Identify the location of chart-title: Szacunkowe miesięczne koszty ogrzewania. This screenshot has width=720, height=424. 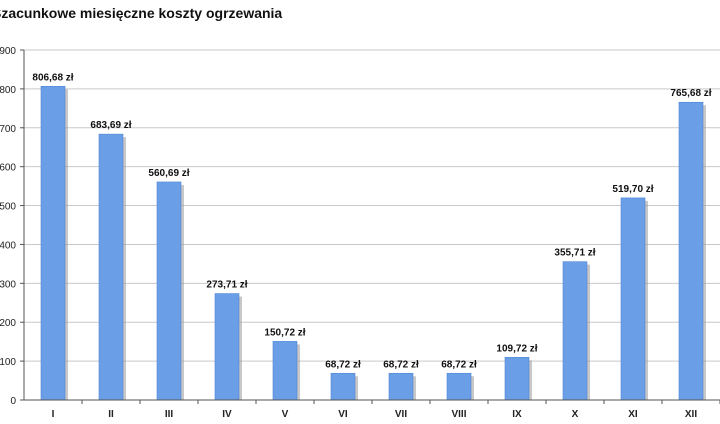
(141, 13).